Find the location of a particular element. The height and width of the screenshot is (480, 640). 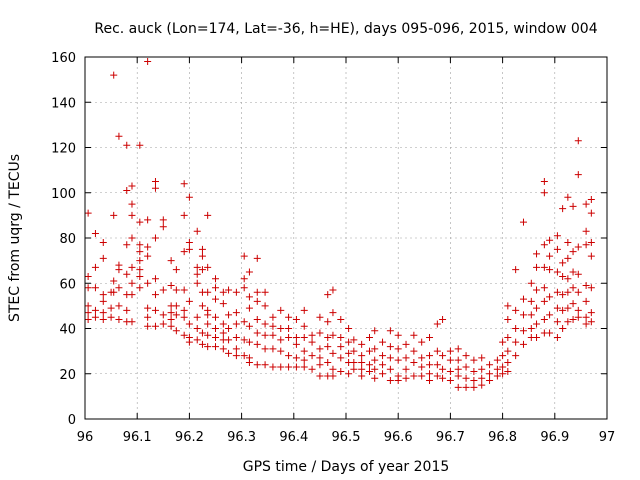

y-tick-label: 140 is located at coordinates (63, 103).